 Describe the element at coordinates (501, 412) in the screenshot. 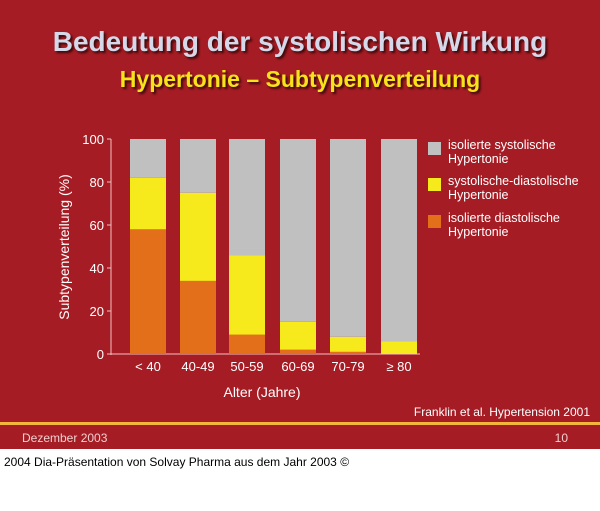

I see `citation: Franklin et al. Hypertension 2001` at that location.